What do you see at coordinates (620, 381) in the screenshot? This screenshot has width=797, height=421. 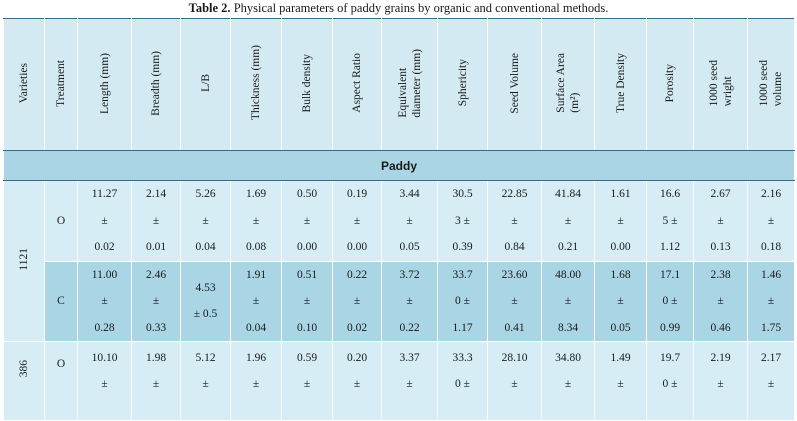 I see `value-cell: 1.49 ±` at bounding box center [620, 381].